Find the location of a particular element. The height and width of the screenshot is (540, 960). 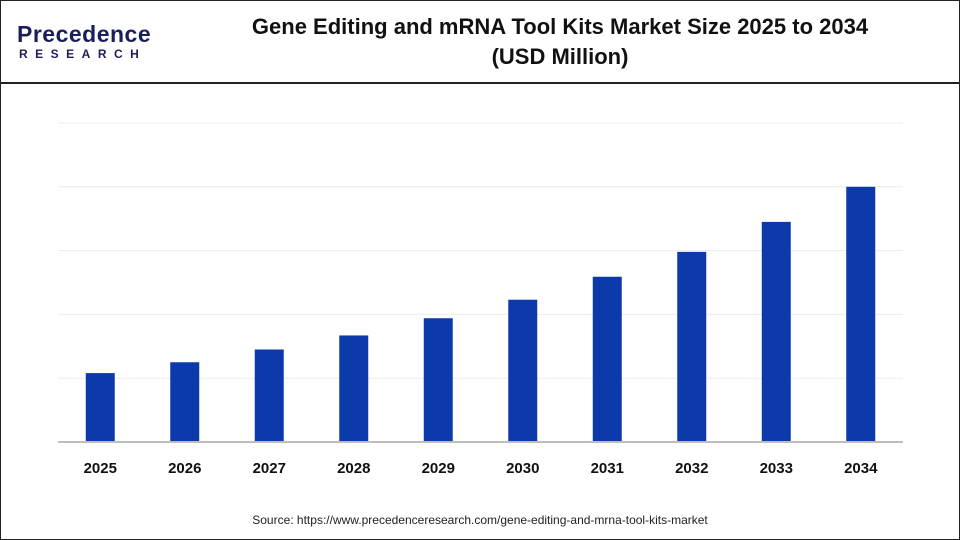

bar-2033 is located at coordinates (776, 331).